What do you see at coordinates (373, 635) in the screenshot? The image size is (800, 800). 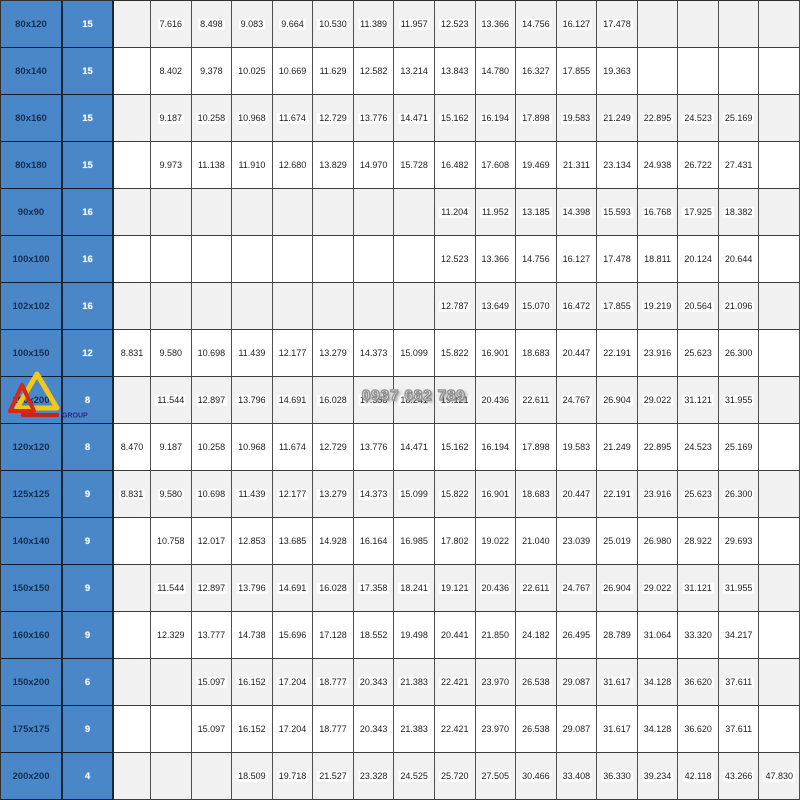 I see `value-text: 18.552` at bounding box center [373, 635].